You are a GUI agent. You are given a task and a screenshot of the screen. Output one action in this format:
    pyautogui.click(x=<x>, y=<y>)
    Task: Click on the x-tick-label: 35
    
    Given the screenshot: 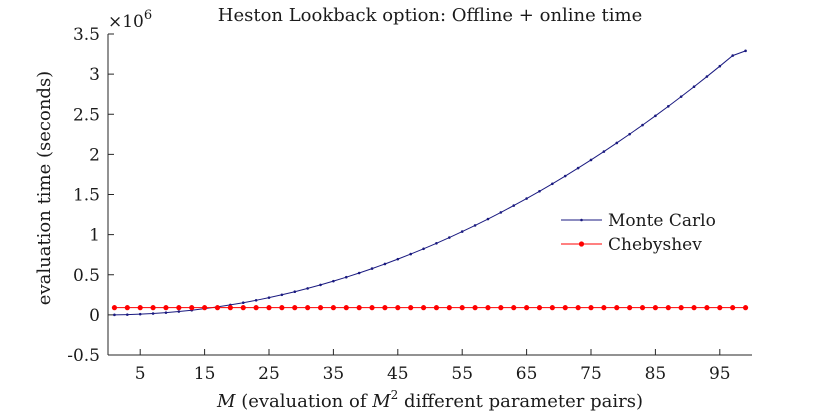 What is the action you would take?
    pyautogui.click(x=334, y=374)
    